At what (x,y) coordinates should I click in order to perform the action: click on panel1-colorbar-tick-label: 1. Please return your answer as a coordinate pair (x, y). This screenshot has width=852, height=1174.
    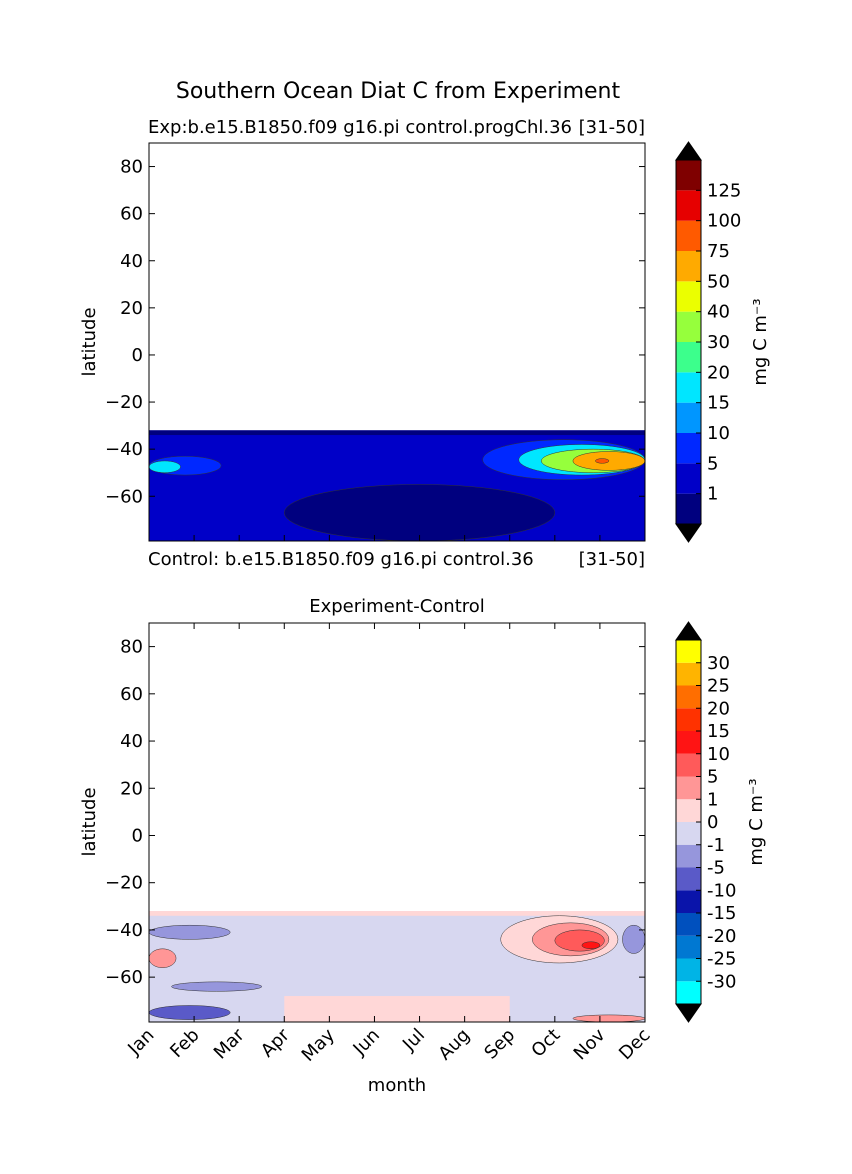
    Looking at the image, I should click on (712, 494).